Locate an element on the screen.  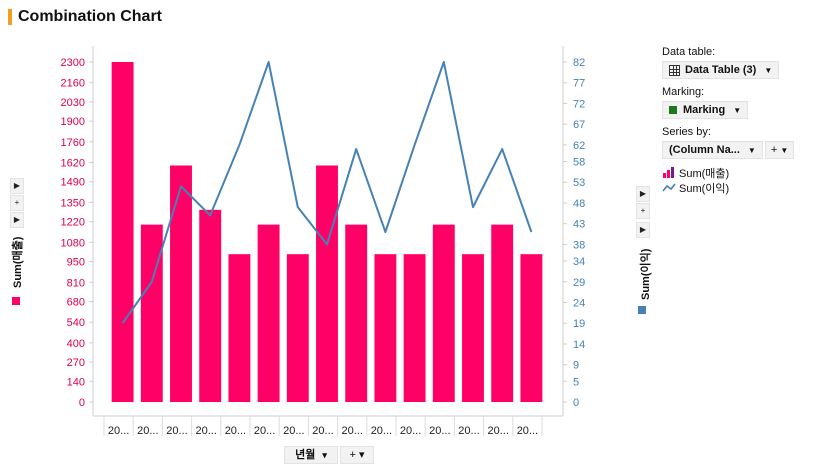
right-tick-label: 72 is located at coordinates (579, 104).